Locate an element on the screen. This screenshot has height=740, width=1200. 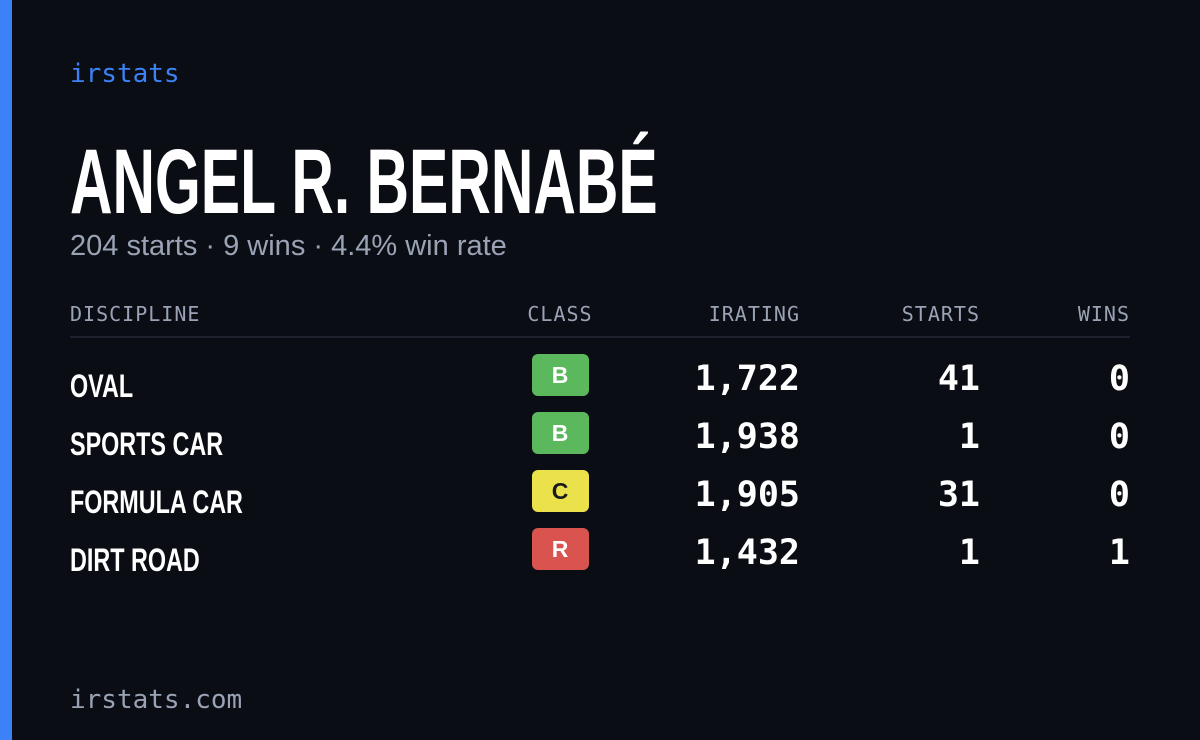
column-header: WINS is located at coordinates (1104, 314).